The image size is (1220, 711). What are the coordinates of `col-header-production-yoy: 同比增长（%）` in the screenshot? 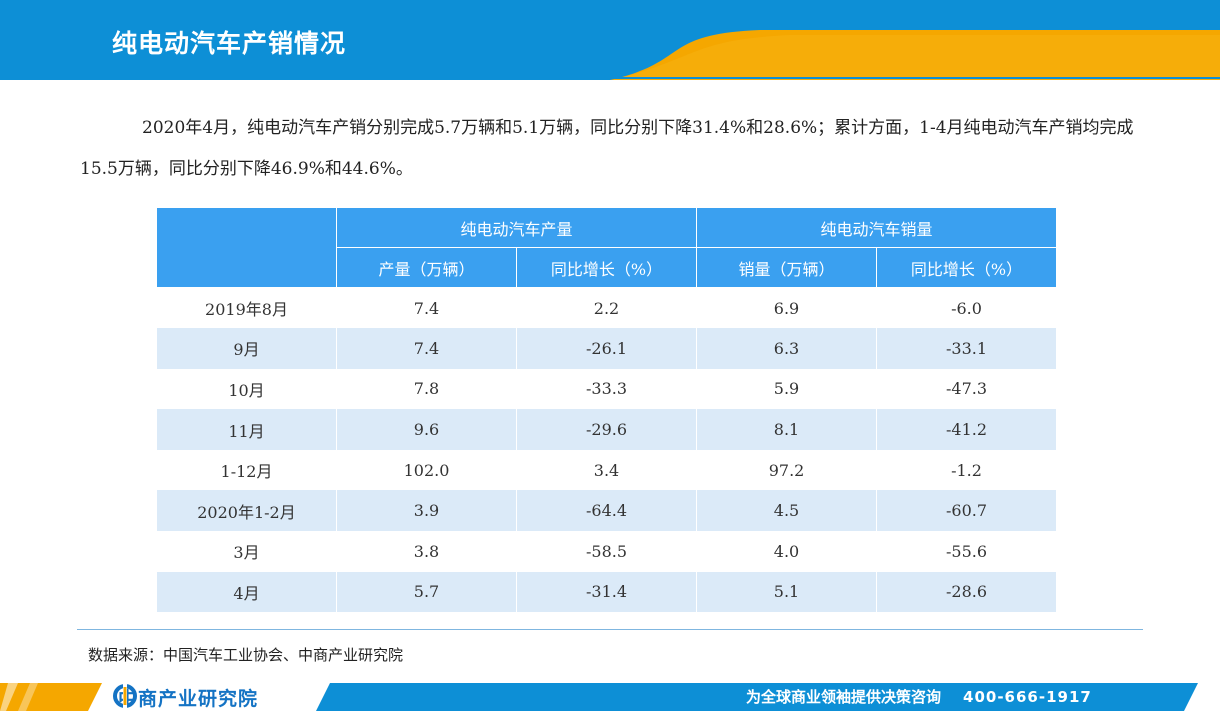 It's located at (606, 267).